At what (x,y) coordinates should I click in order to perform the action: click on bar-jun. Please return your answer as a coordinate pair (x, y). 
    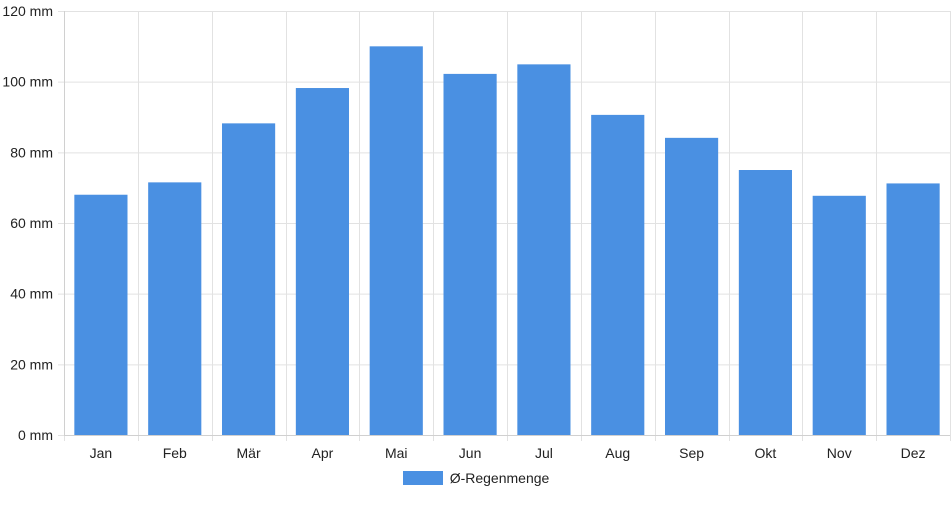
    Looking at the image, I should click on (470, 254).